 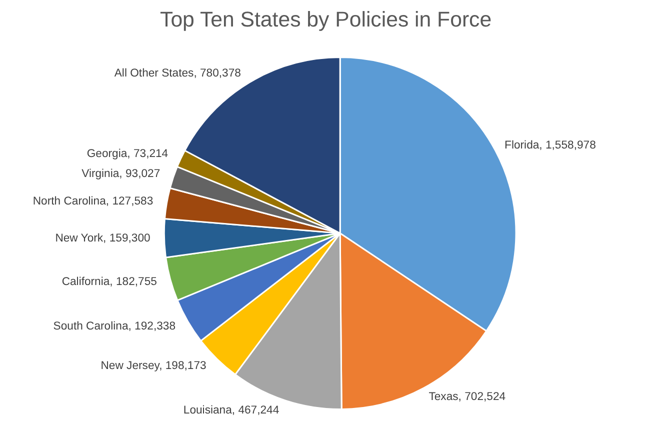 I want to click on slice-label: Louisiana, 467,244, so click(x=231, y=410).